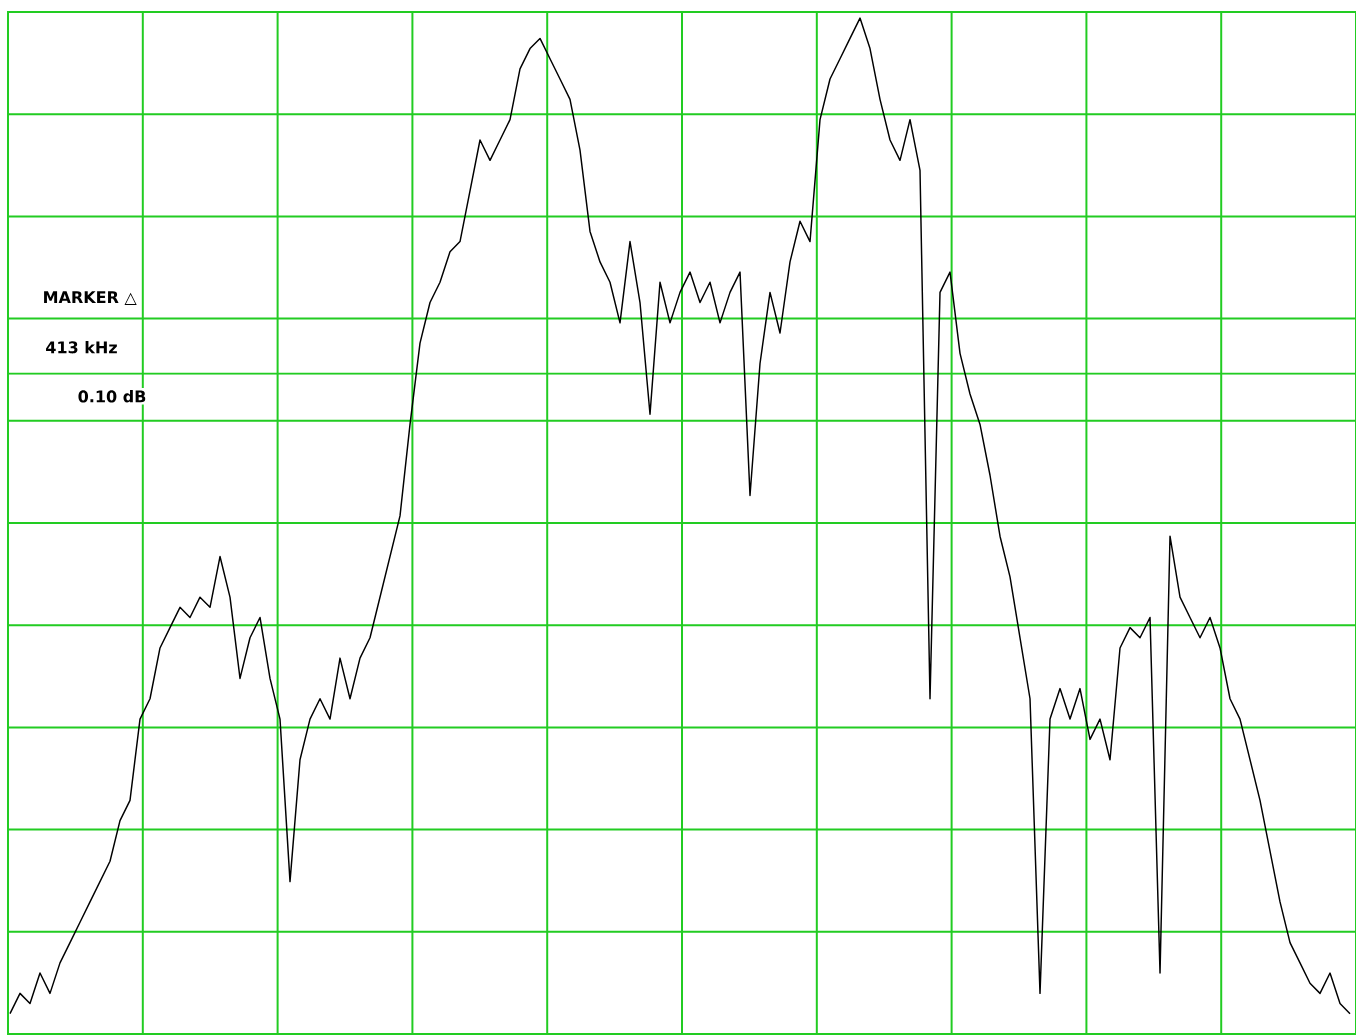 The height and width of the screenshot is (1036, 1356). What do you see at coordinates (112, 396) in the screenshot?
I see `annotation: 0.10 dB` at bounding box center [112, 396].